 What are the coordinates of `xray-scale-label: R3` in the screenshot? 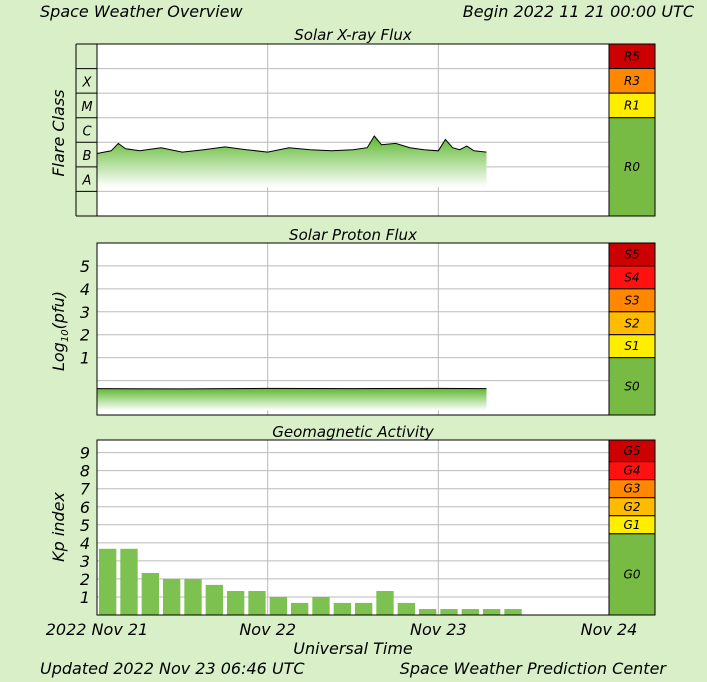 It's located at (632, 81).